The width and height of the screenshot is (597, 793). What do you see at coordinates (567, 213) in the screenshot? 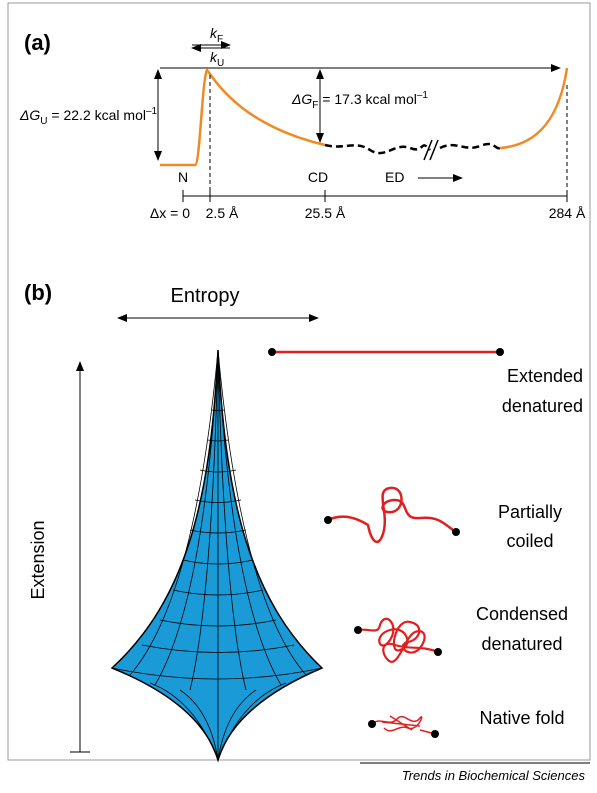
I see `axis-label: 284 Å` at bounding box center [567, 213].